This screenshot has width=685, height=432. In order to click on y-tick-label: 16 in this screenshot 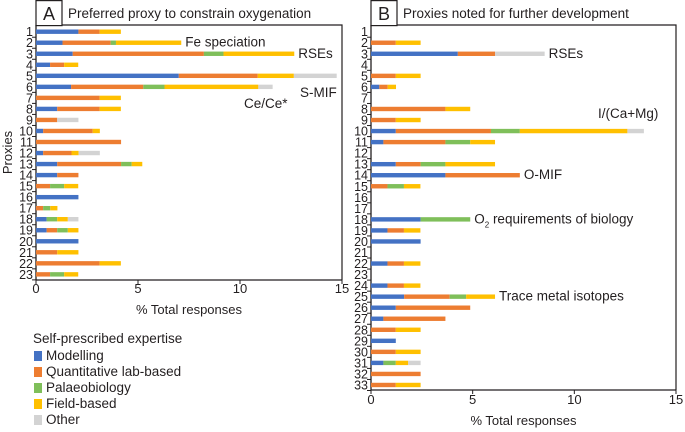, I will do `click(26, 198)`.